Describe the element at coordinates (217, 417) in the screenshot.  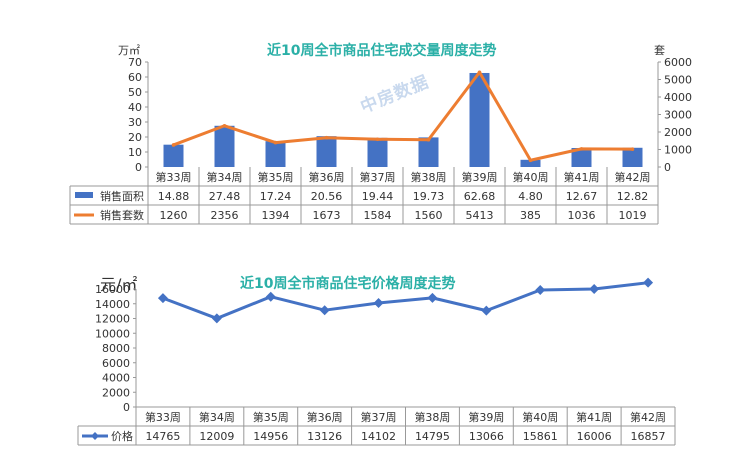
I see `chart2-category-label: 第34周` at that location.